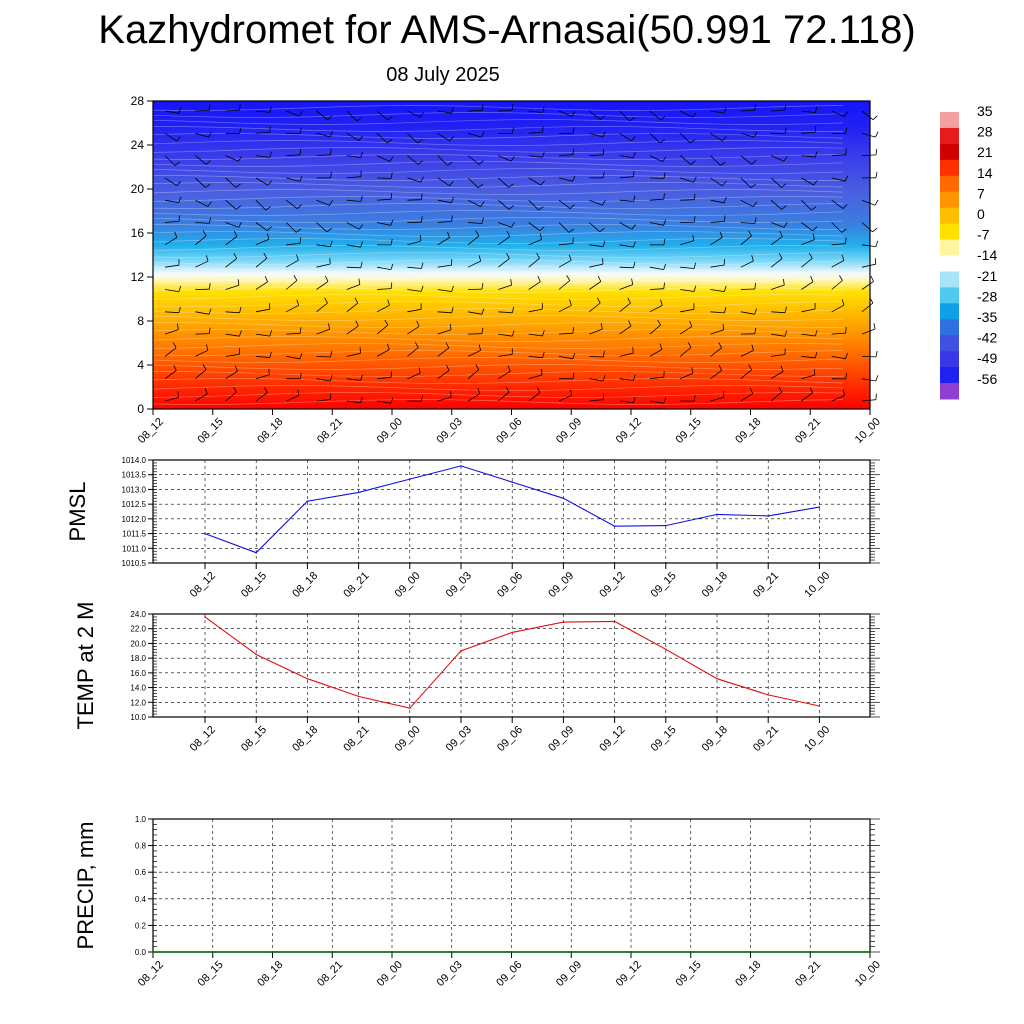  Describe the element at coordinates (981, 214) in the screenshot. I see `colorbar-label: 0` at that location.